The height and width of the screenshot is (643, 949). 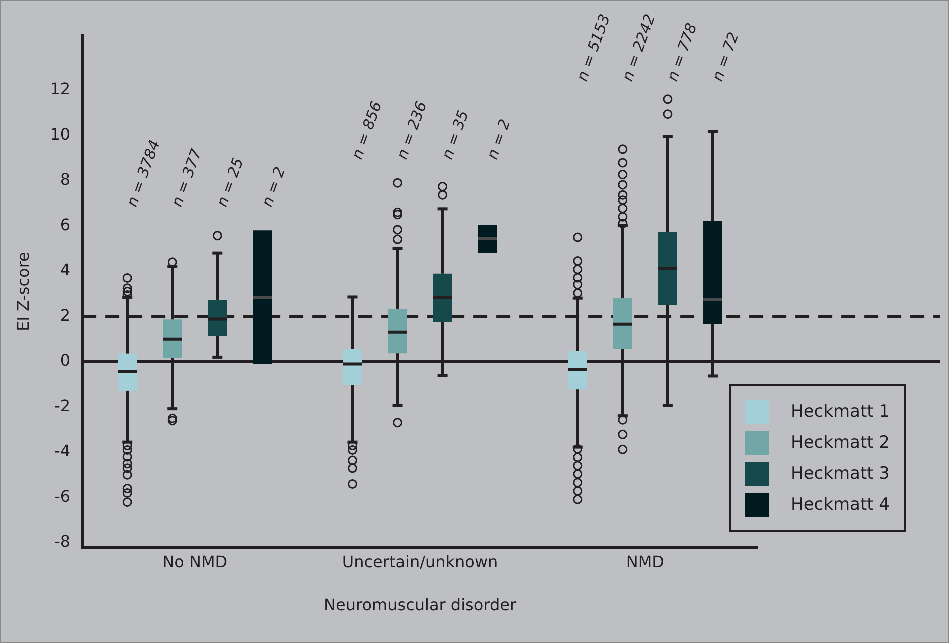 What do you see at coordinates (65, 224) in the screenshot?
I see `y-tick-label: 6` at bounding box center [65, 224].